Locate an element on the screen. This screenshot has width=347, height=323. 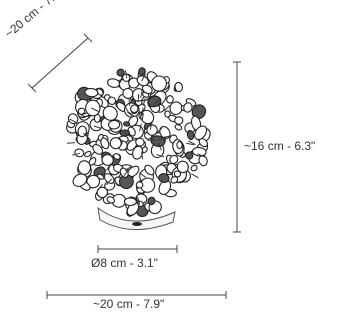
height-dimension-label: ~16 cm - 6.3" is located at coordinates (280, 146).